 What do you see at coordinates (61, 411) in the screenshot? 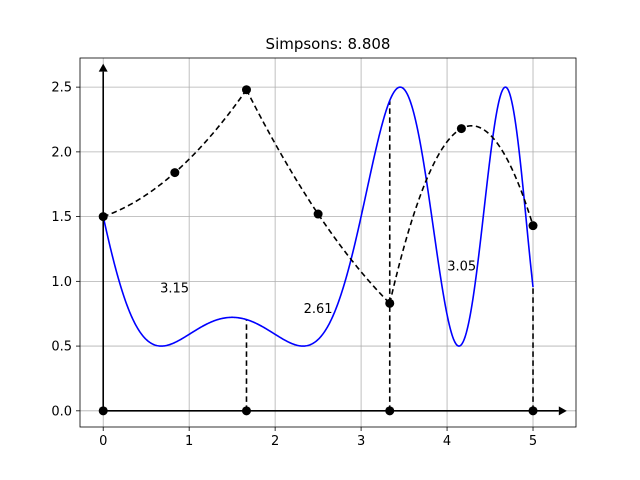
I see `y-tick-label: 0.0` at bounding box center [61, 411].